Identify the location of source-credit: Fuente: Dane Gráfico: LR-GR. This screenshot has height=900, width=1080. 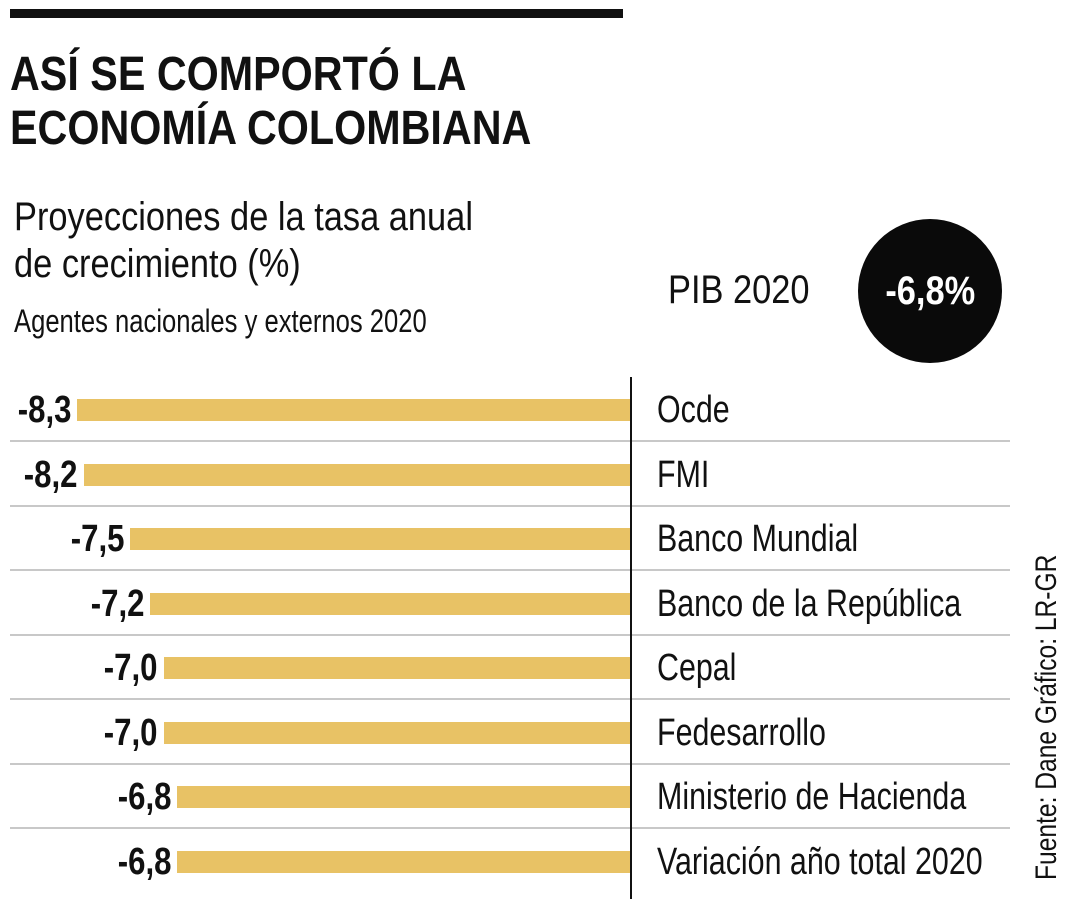
(1046, 717).